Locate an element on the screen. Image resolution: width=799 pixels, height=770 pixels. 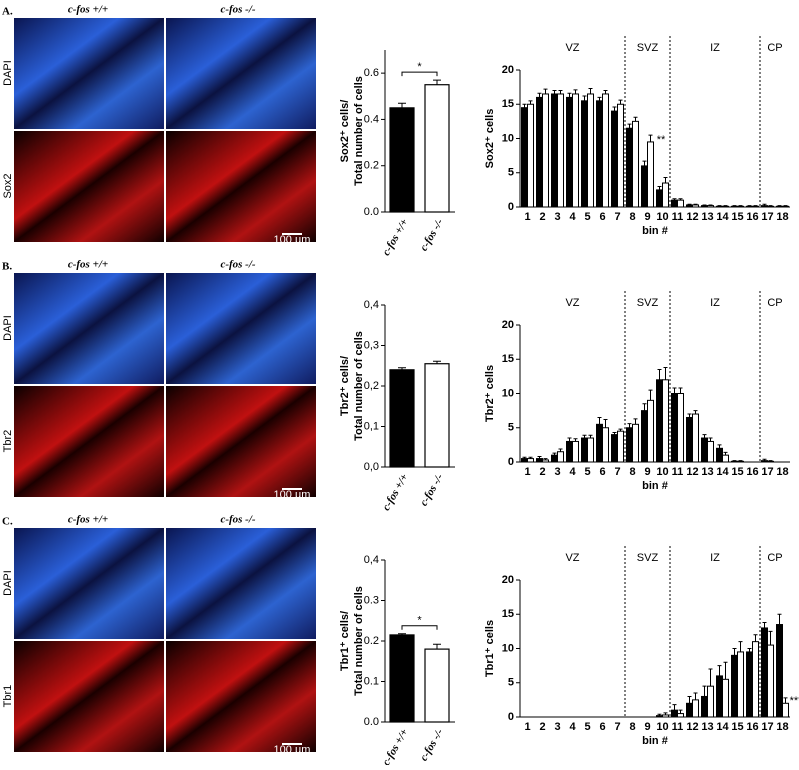
row-label: Tbr2 is located at coordinates (8, 441).